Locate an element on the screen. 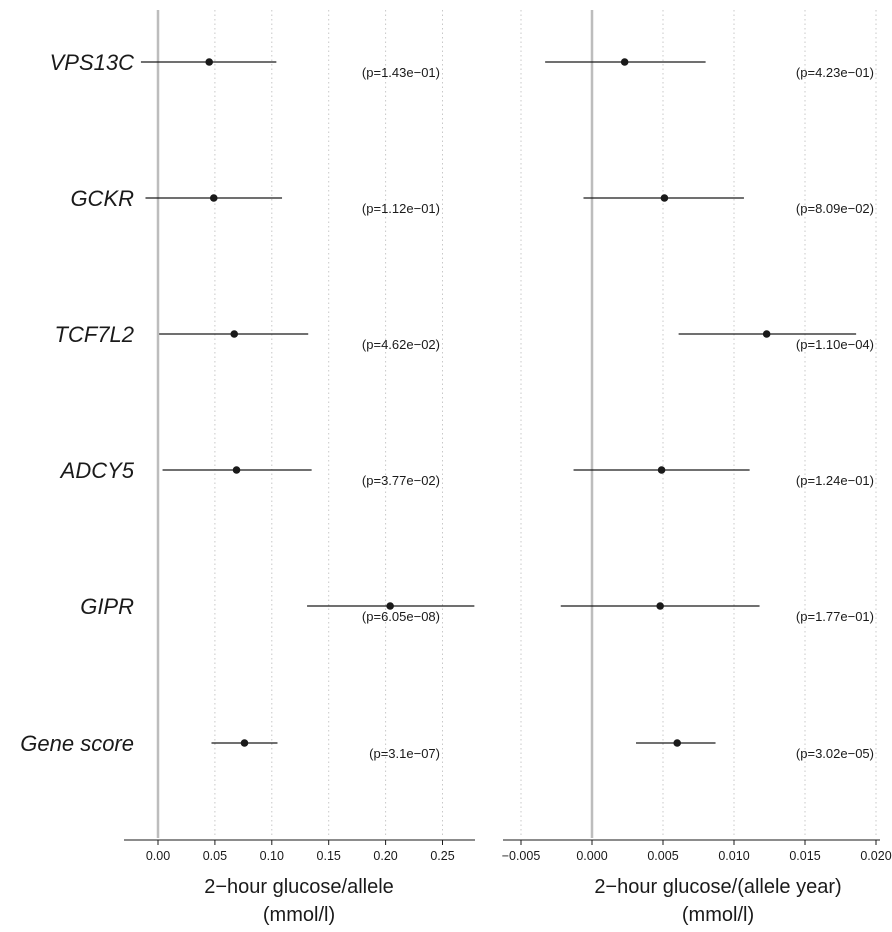  x-tick-label-2-2: 0.005 is located at coordinates (662, 856).